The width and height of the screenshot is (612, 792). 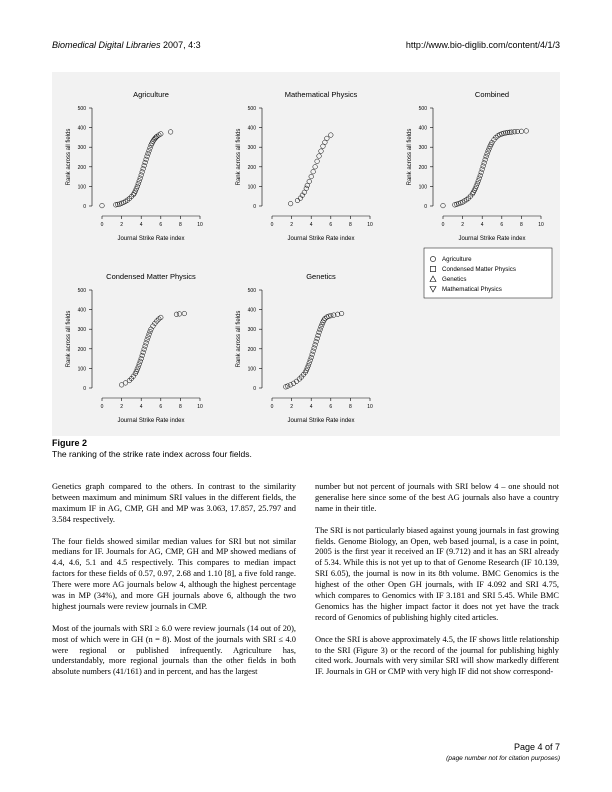 I want to click on x-tick-label: 2, so click(x=121, y=407).